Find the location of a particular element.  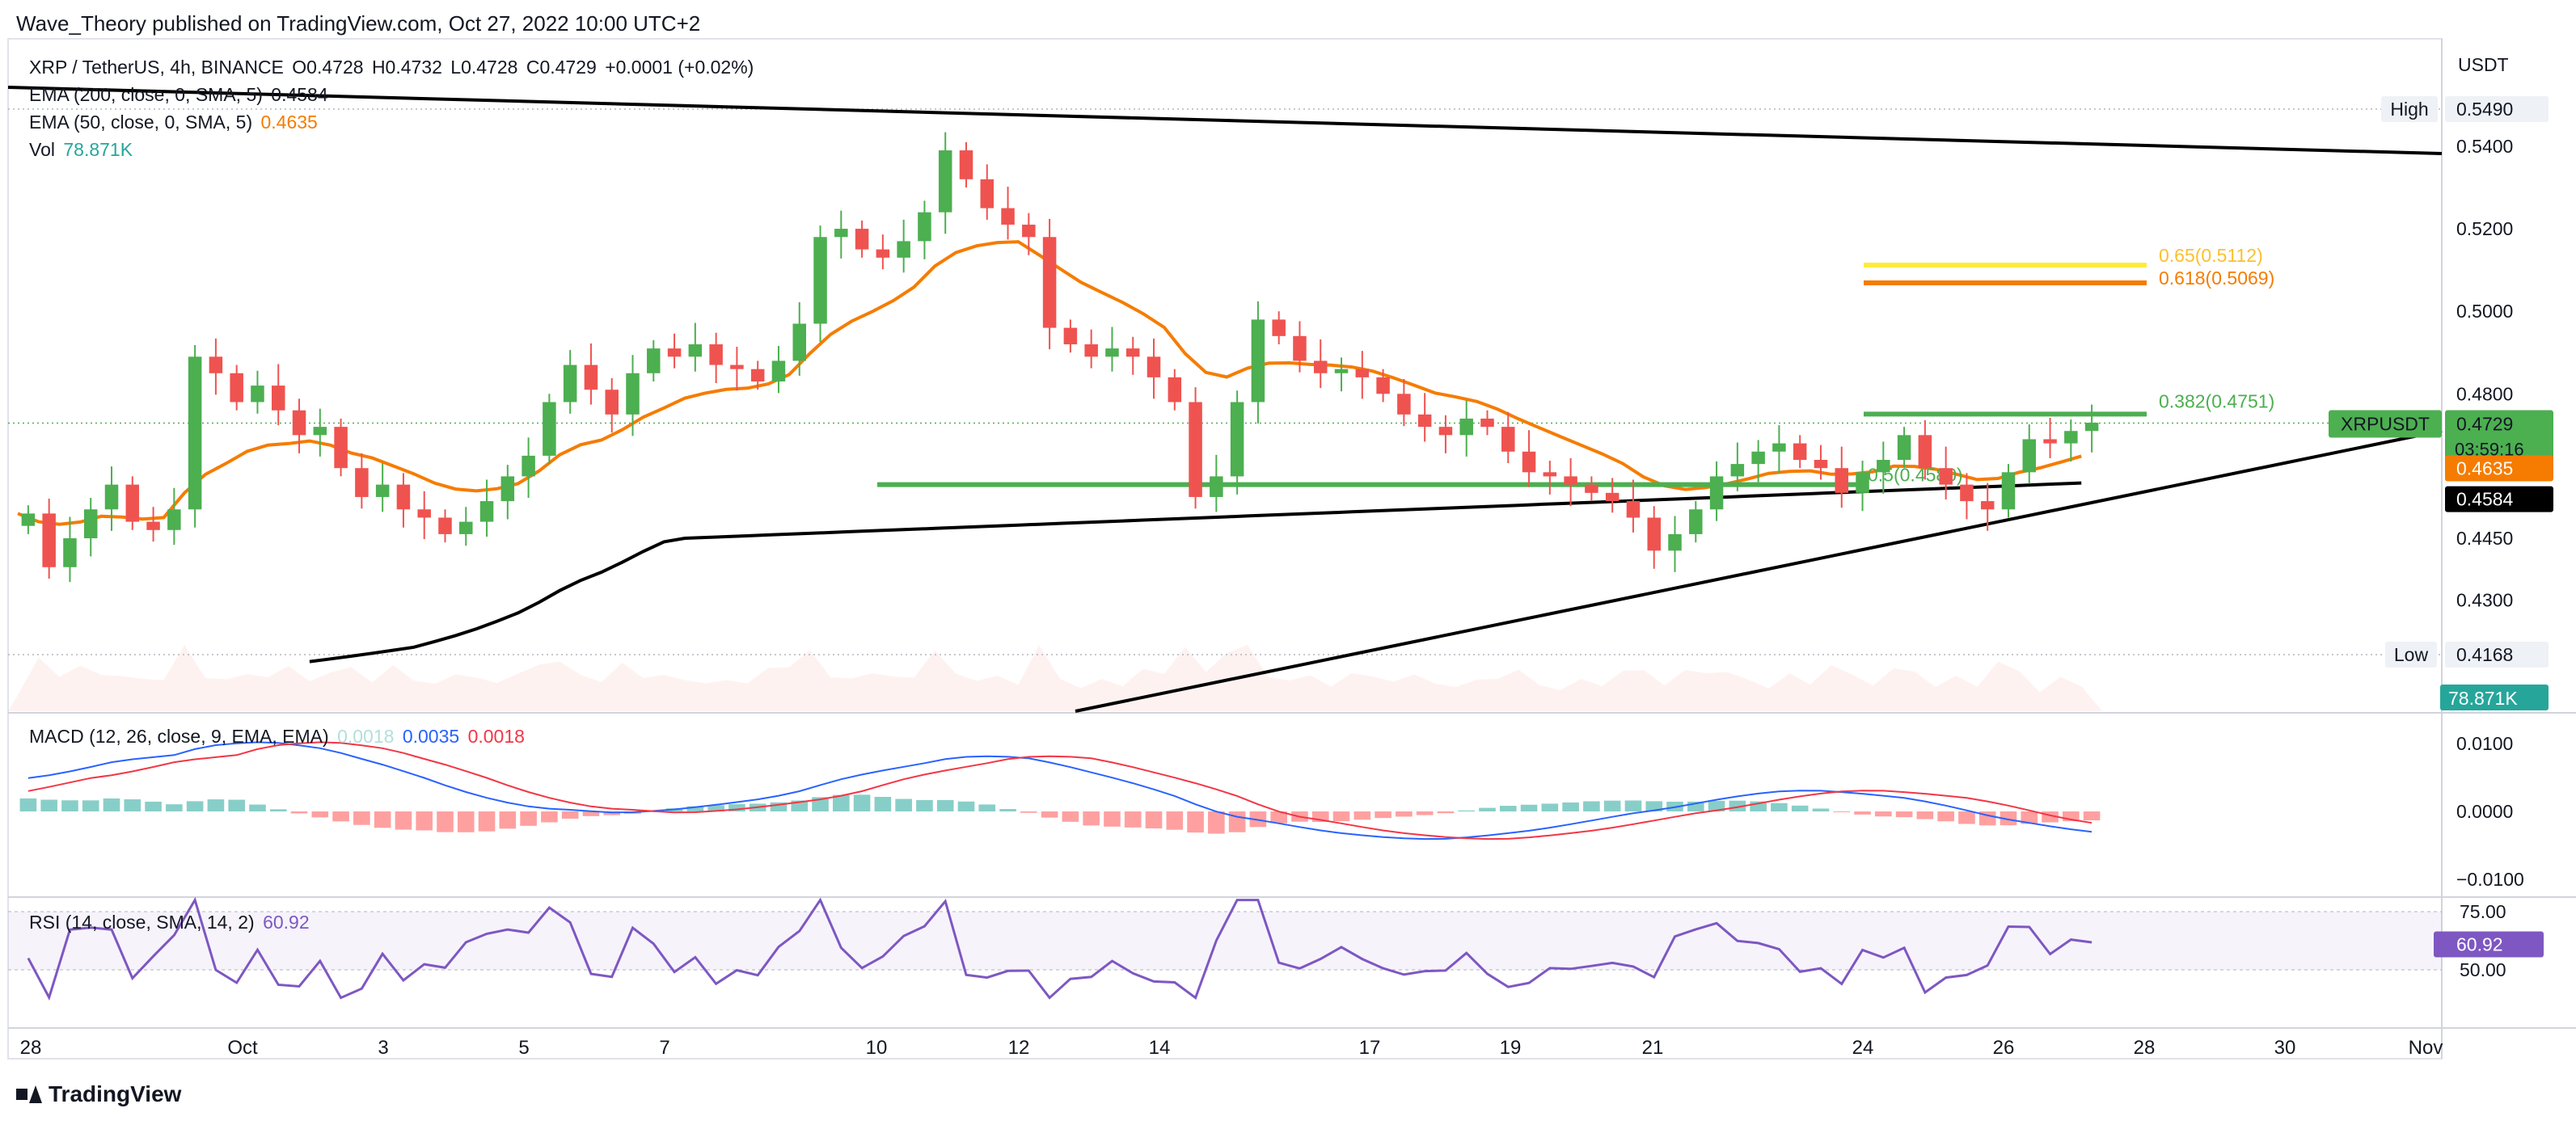

macd-label: MACD (12, 26, close, 9, EMA, EMA) is located at coordinates (179, 737).